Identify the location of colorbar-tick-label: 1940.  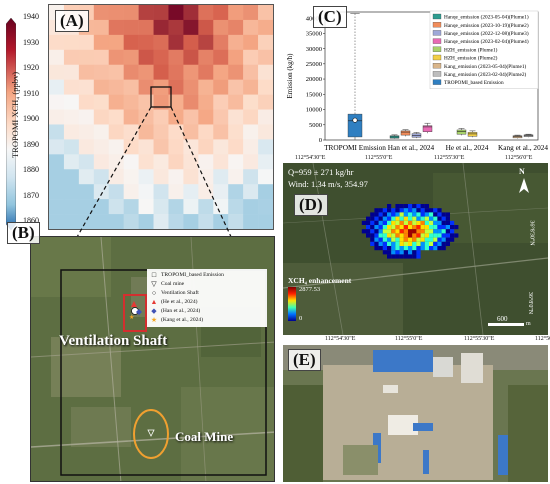
(31, 16).